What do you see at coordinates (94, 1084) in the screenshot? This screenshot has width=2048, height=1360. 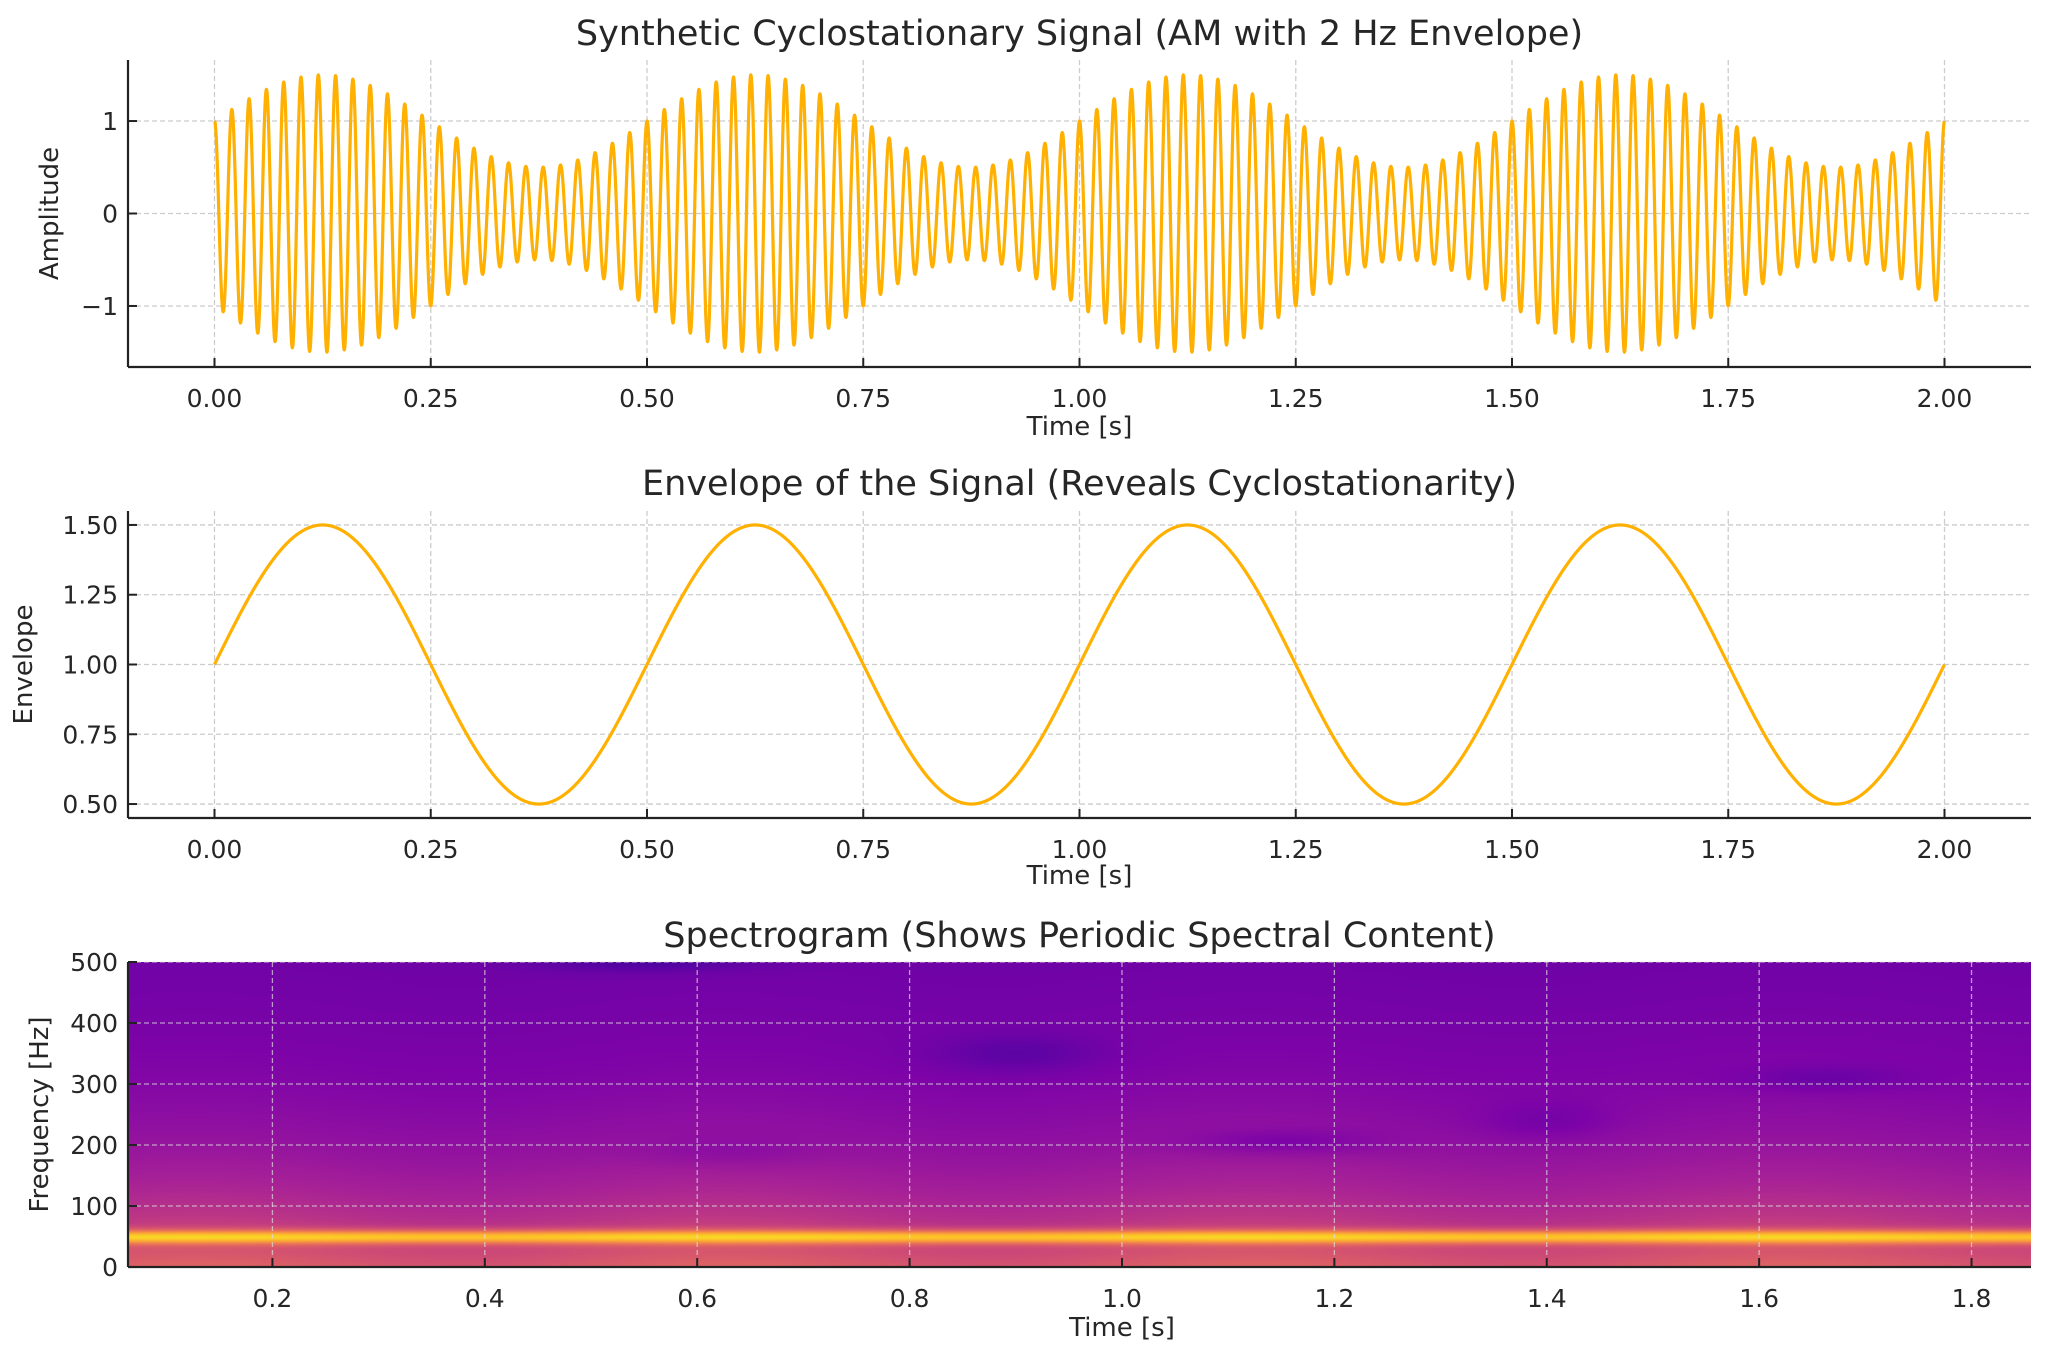 I see `y-tick-label: 300` at bounding box center [94, 1084].